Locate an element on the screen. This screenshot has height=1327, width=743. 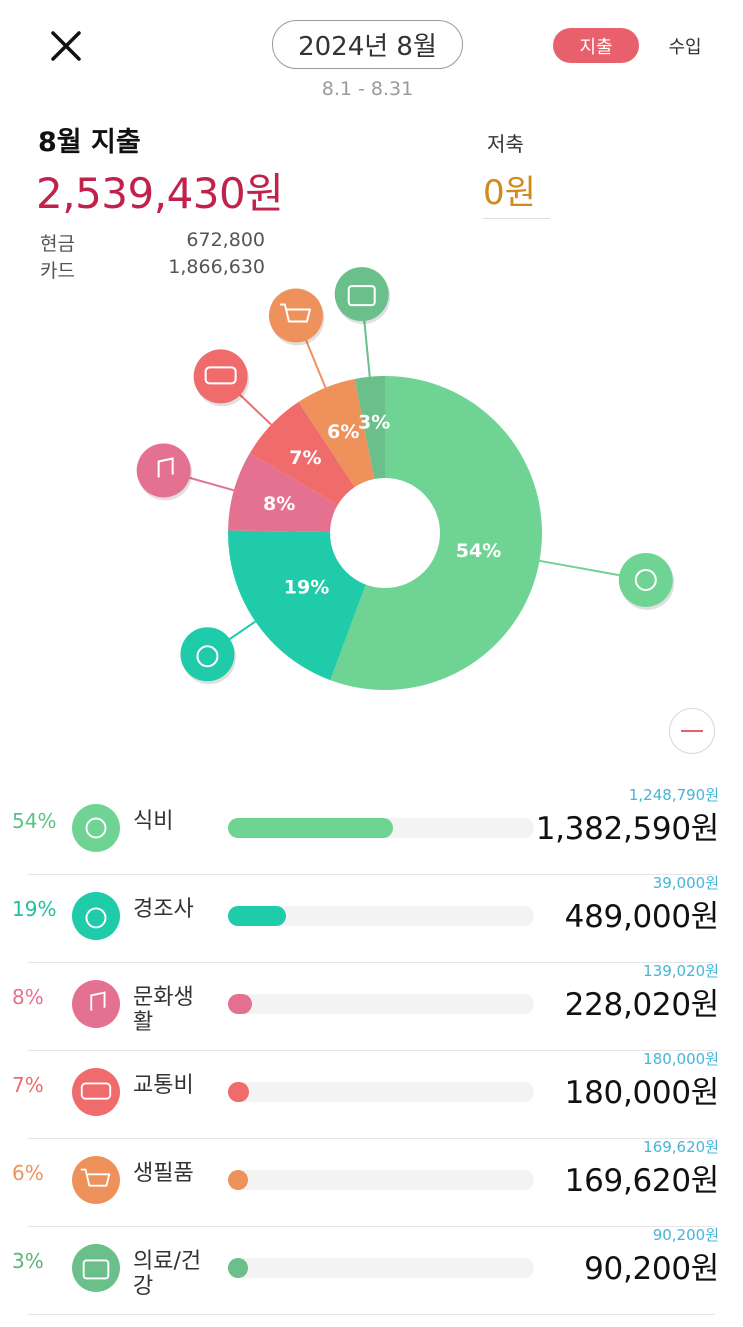
month-selector: 2024년 8월 is located at coordinates (367, 44).